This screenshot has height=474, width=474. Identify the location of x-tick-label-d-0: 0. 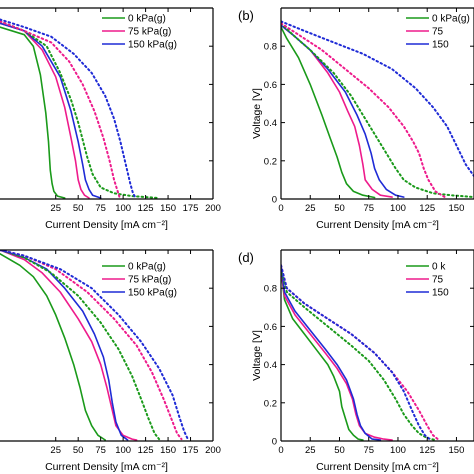
(280, 450).